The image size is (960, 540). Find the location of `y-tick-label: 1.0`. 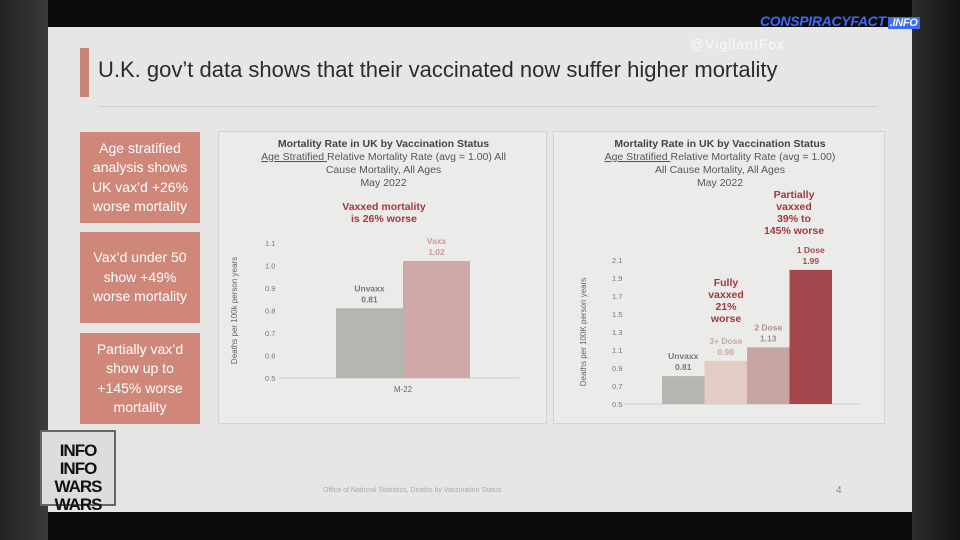

y-tick-label: 1.0 is located at coordinates (270, 266).